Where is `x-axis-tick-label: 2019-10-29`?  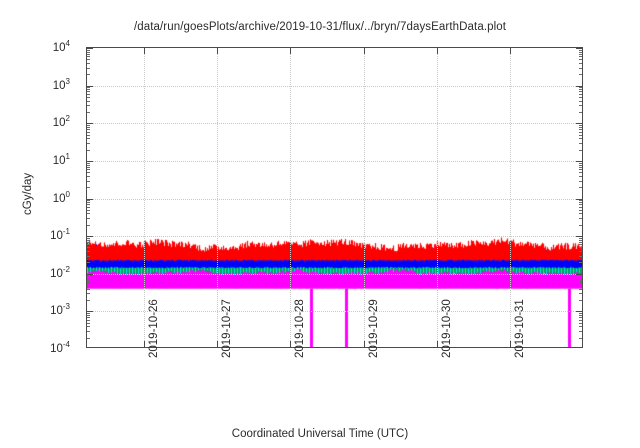
x-axis-tick-label: 2019-10-29 is located at coordinates (373, 328).